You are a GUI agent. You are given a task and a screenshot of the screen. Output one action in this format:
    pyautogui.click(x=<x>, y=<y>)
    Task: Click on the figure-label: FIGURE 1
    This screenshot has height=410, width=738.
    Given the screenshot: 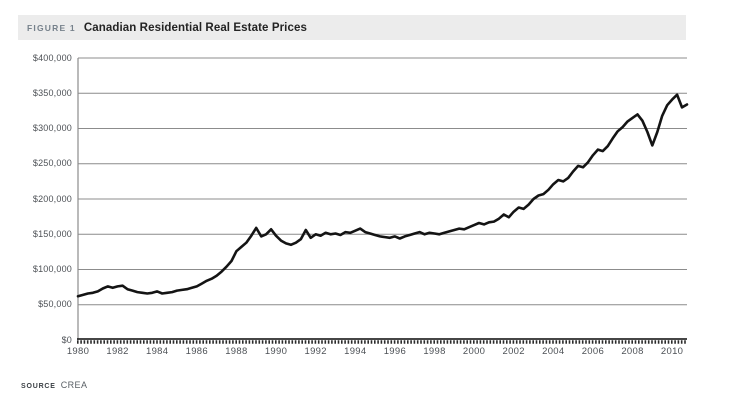 What is the action you would take?
    pyautogui.click(x=51, y=27)
    